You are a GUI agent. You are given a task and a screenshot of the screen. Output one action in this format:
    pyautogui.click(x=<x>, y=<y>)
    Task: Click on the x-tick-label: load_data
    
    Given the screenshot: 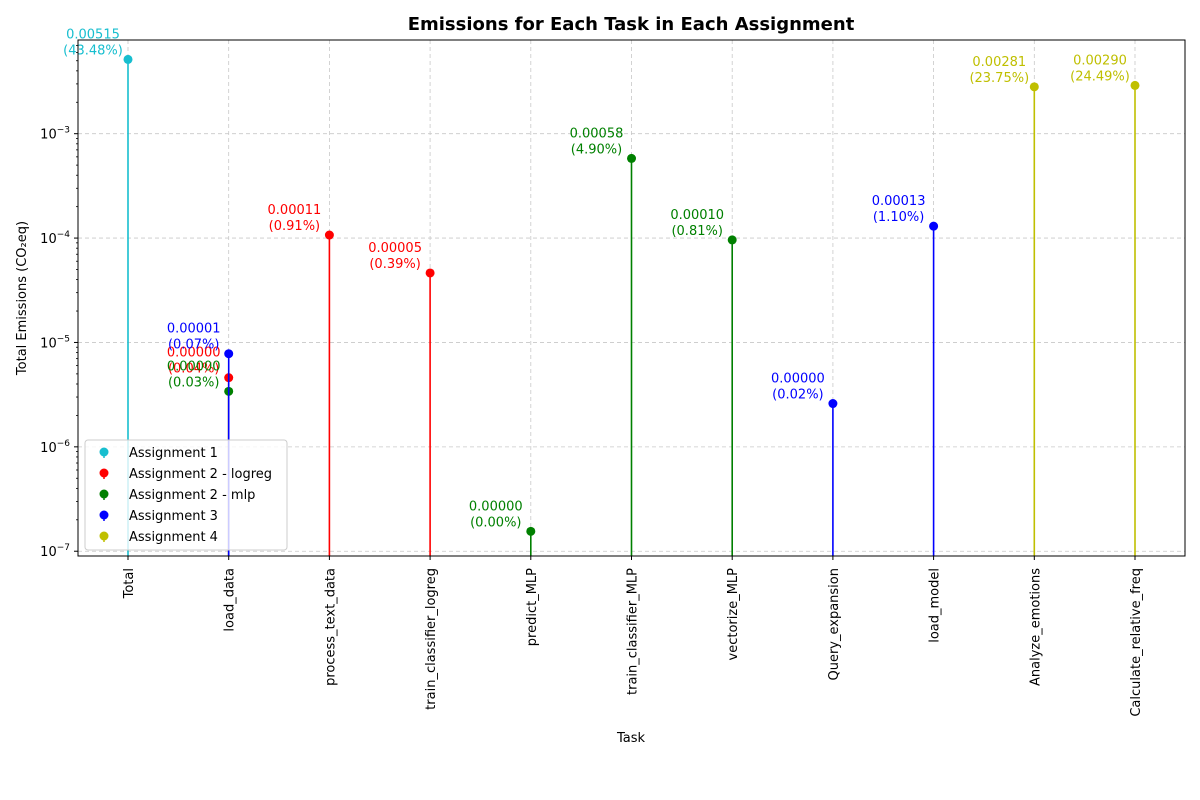 What is the action you would take?
    pyautogui.click(x=230, y=600)
    